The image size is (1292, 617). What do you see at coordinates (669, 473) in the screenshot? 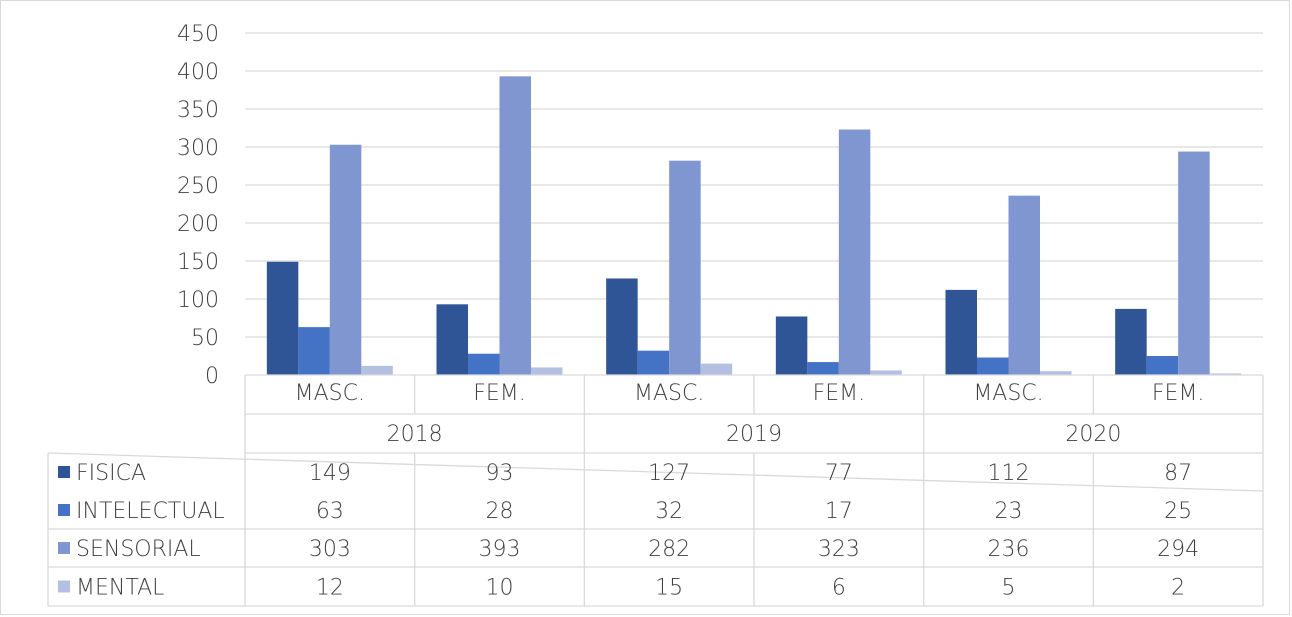
I see `table-cell-fisica: 127` at bounding box center [669, 473].